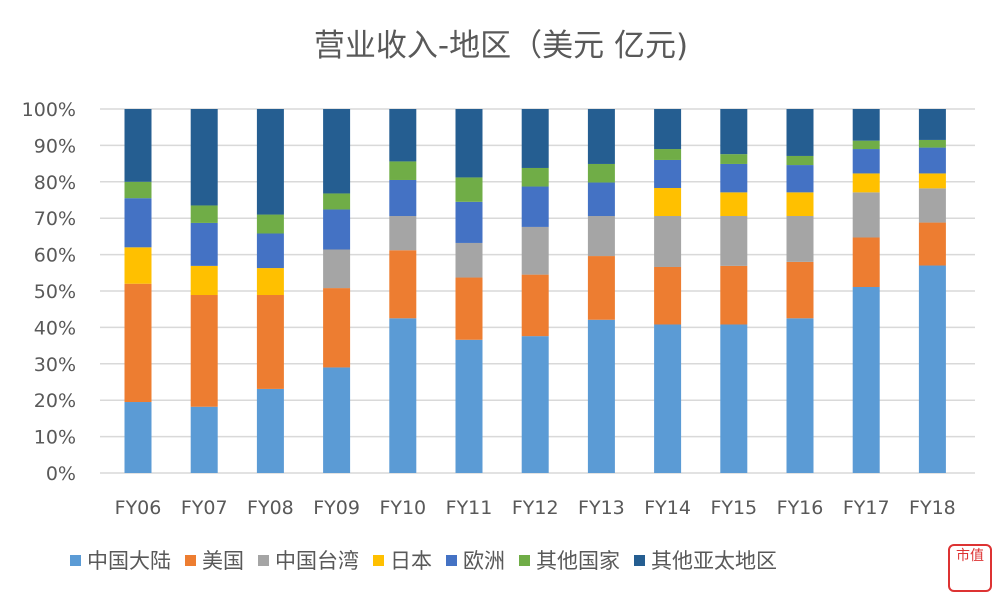 The height and width of the screenshot is (602, 1002). Describe the element at coordinates (336, 508) in the screenshot. I see `x-tick-label: FY09` at that location.